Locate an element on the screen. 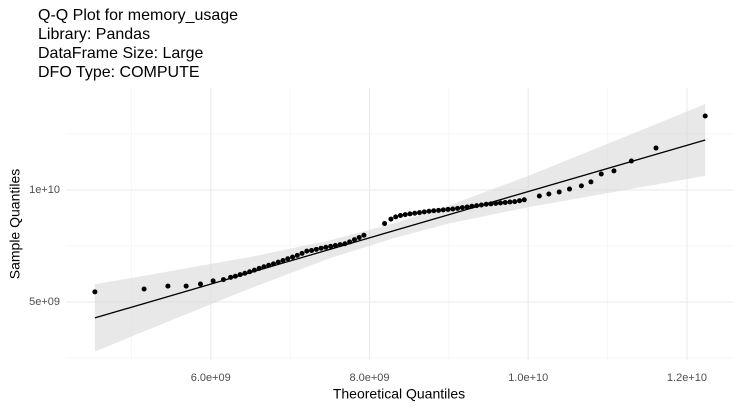  x-tick-label: 1.2e+10 is located at coordinates (687, 378).